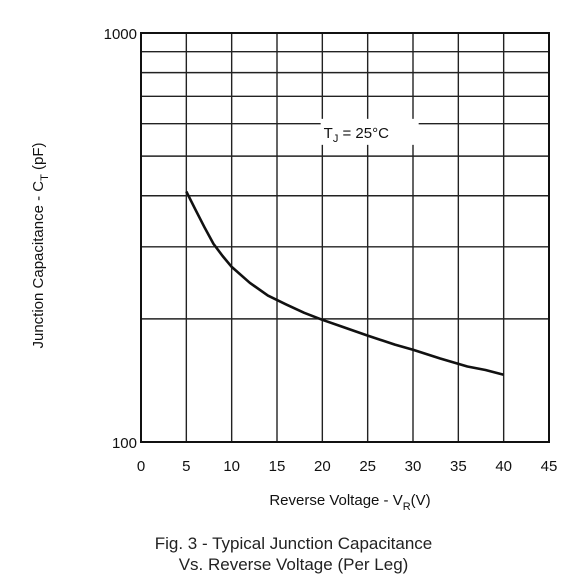 The image size is (587, 584). What do you see at coordinates (503, 466) in the screenshot?
I see `x-tick-label: 40` at bounding box center [503, 466].